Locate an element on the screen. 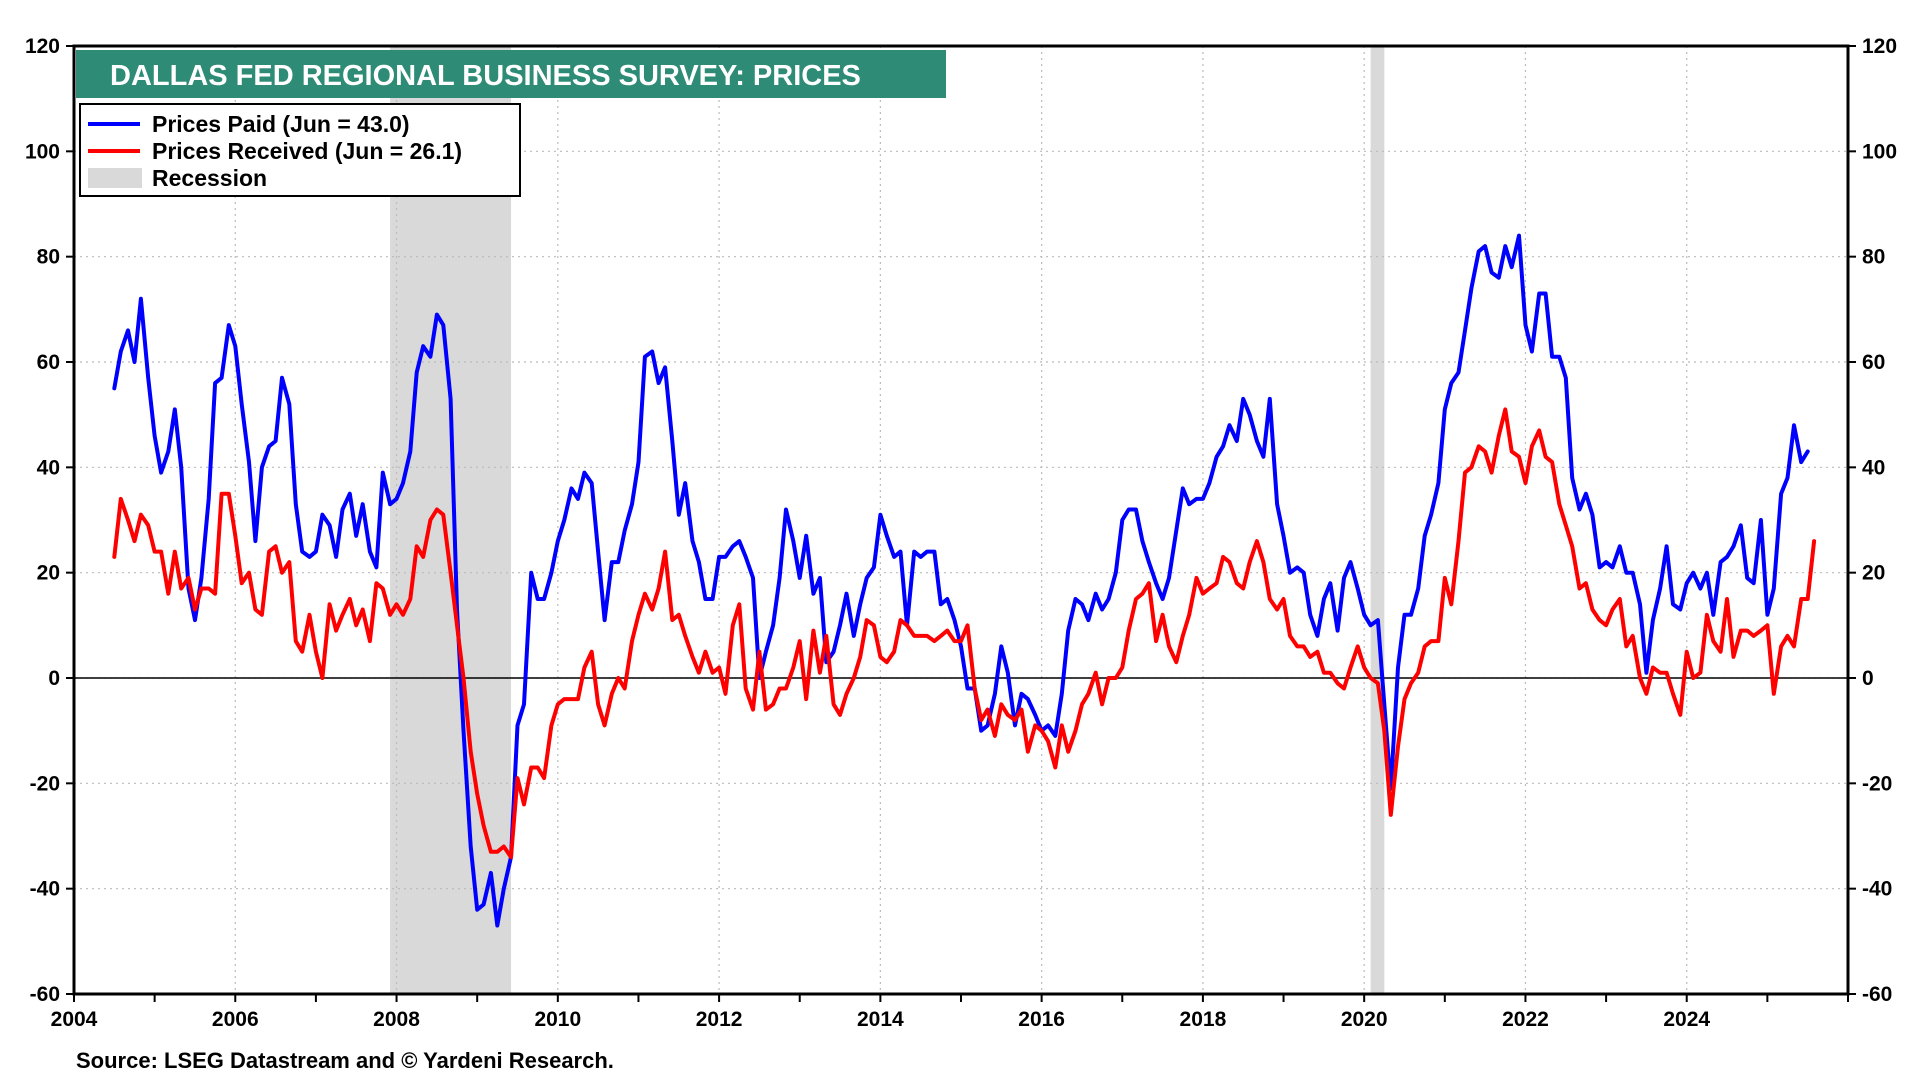 The width and height of the screenshot is (1920, 1080). x-tick-label: 2008 is located at coordinates (396, 1019).